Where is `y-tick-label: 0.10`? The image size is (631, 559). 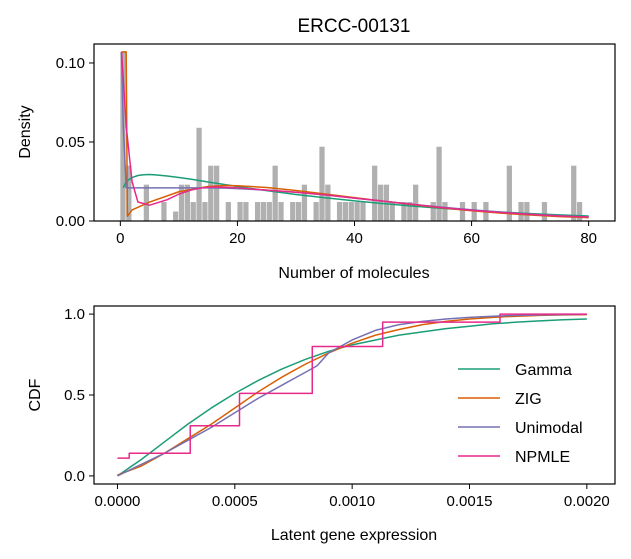
y-tick-label: 0.10 is located at coordinates (70, 63).